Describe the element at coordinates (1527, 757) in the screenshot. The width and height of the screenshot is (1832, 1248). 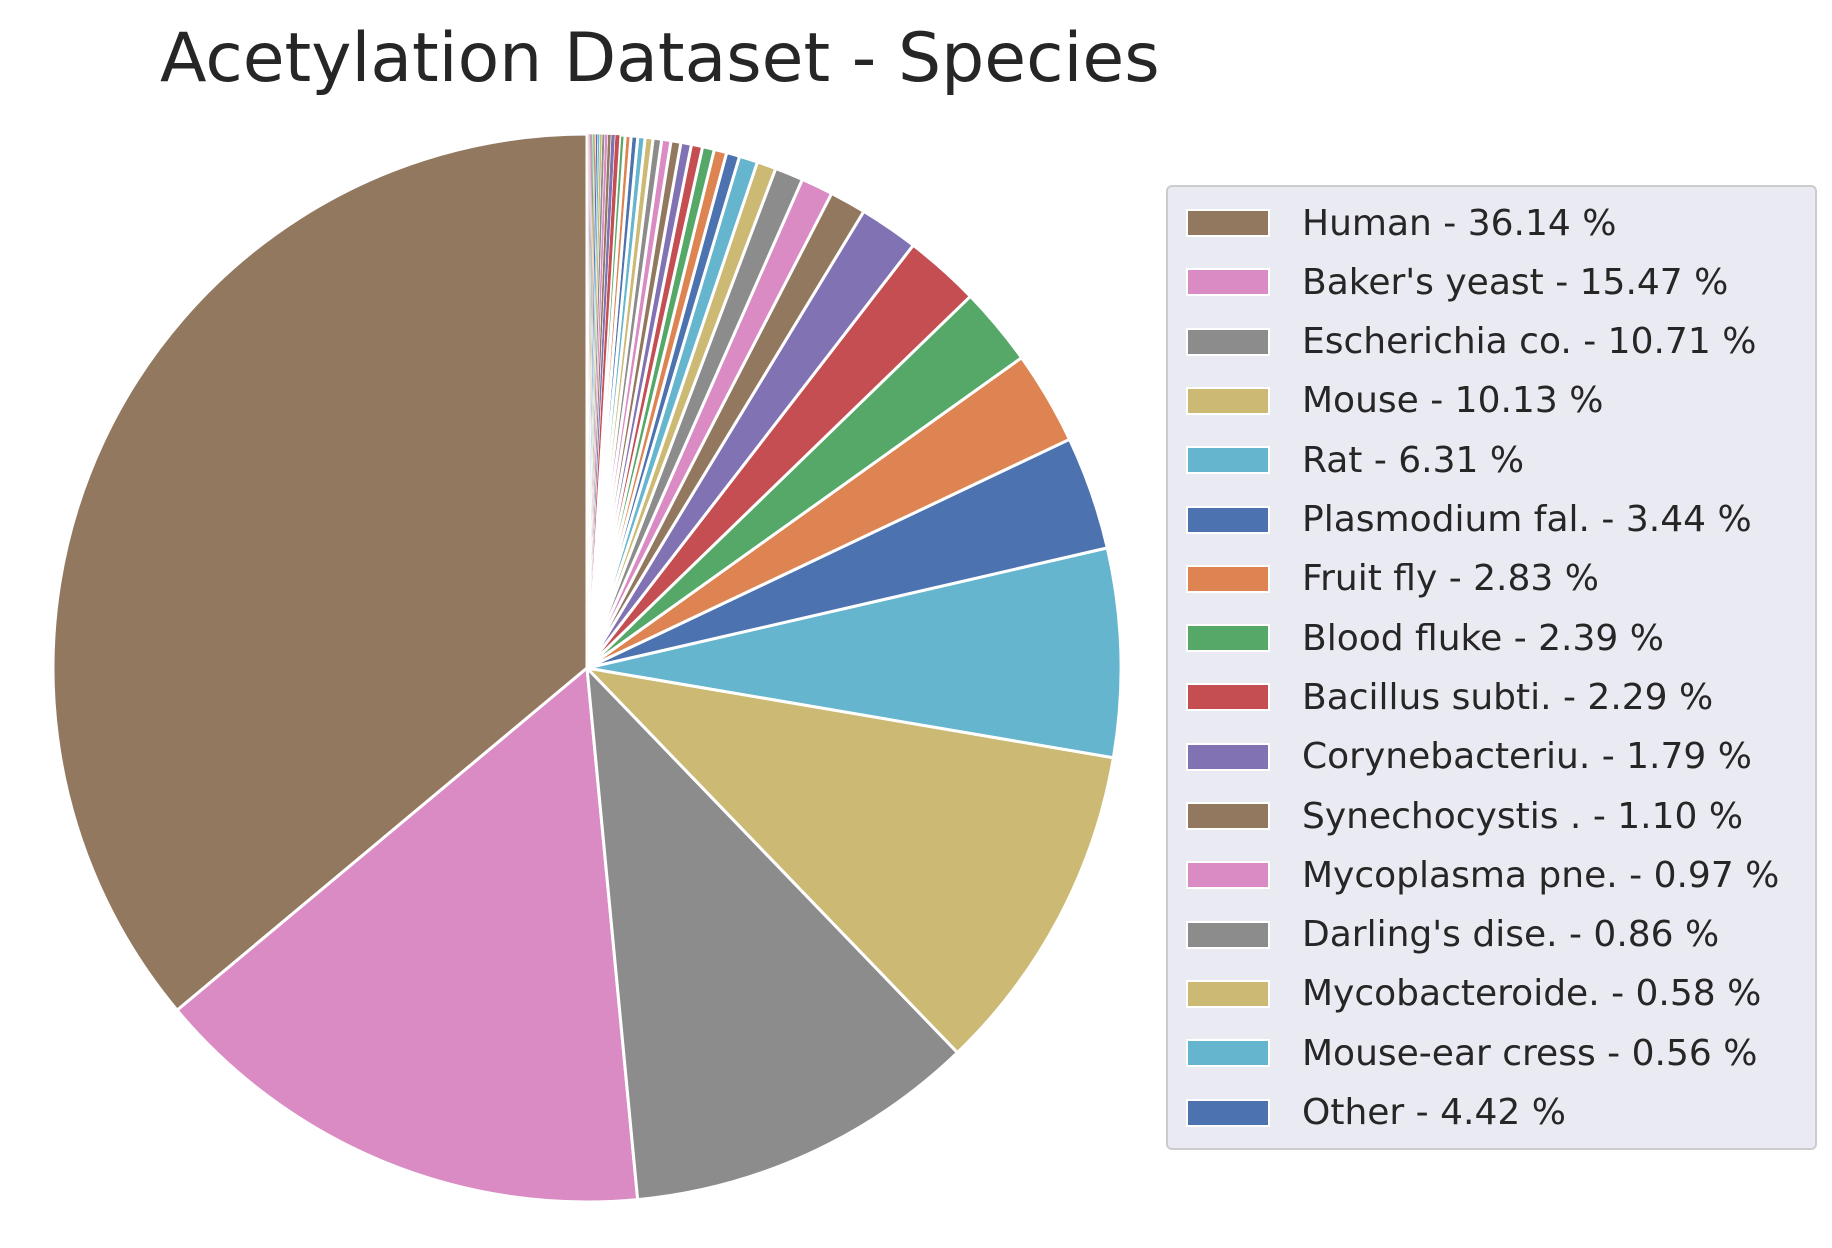
I see `legend-label: Corynebacteriu. - 1.79 %` at that location.